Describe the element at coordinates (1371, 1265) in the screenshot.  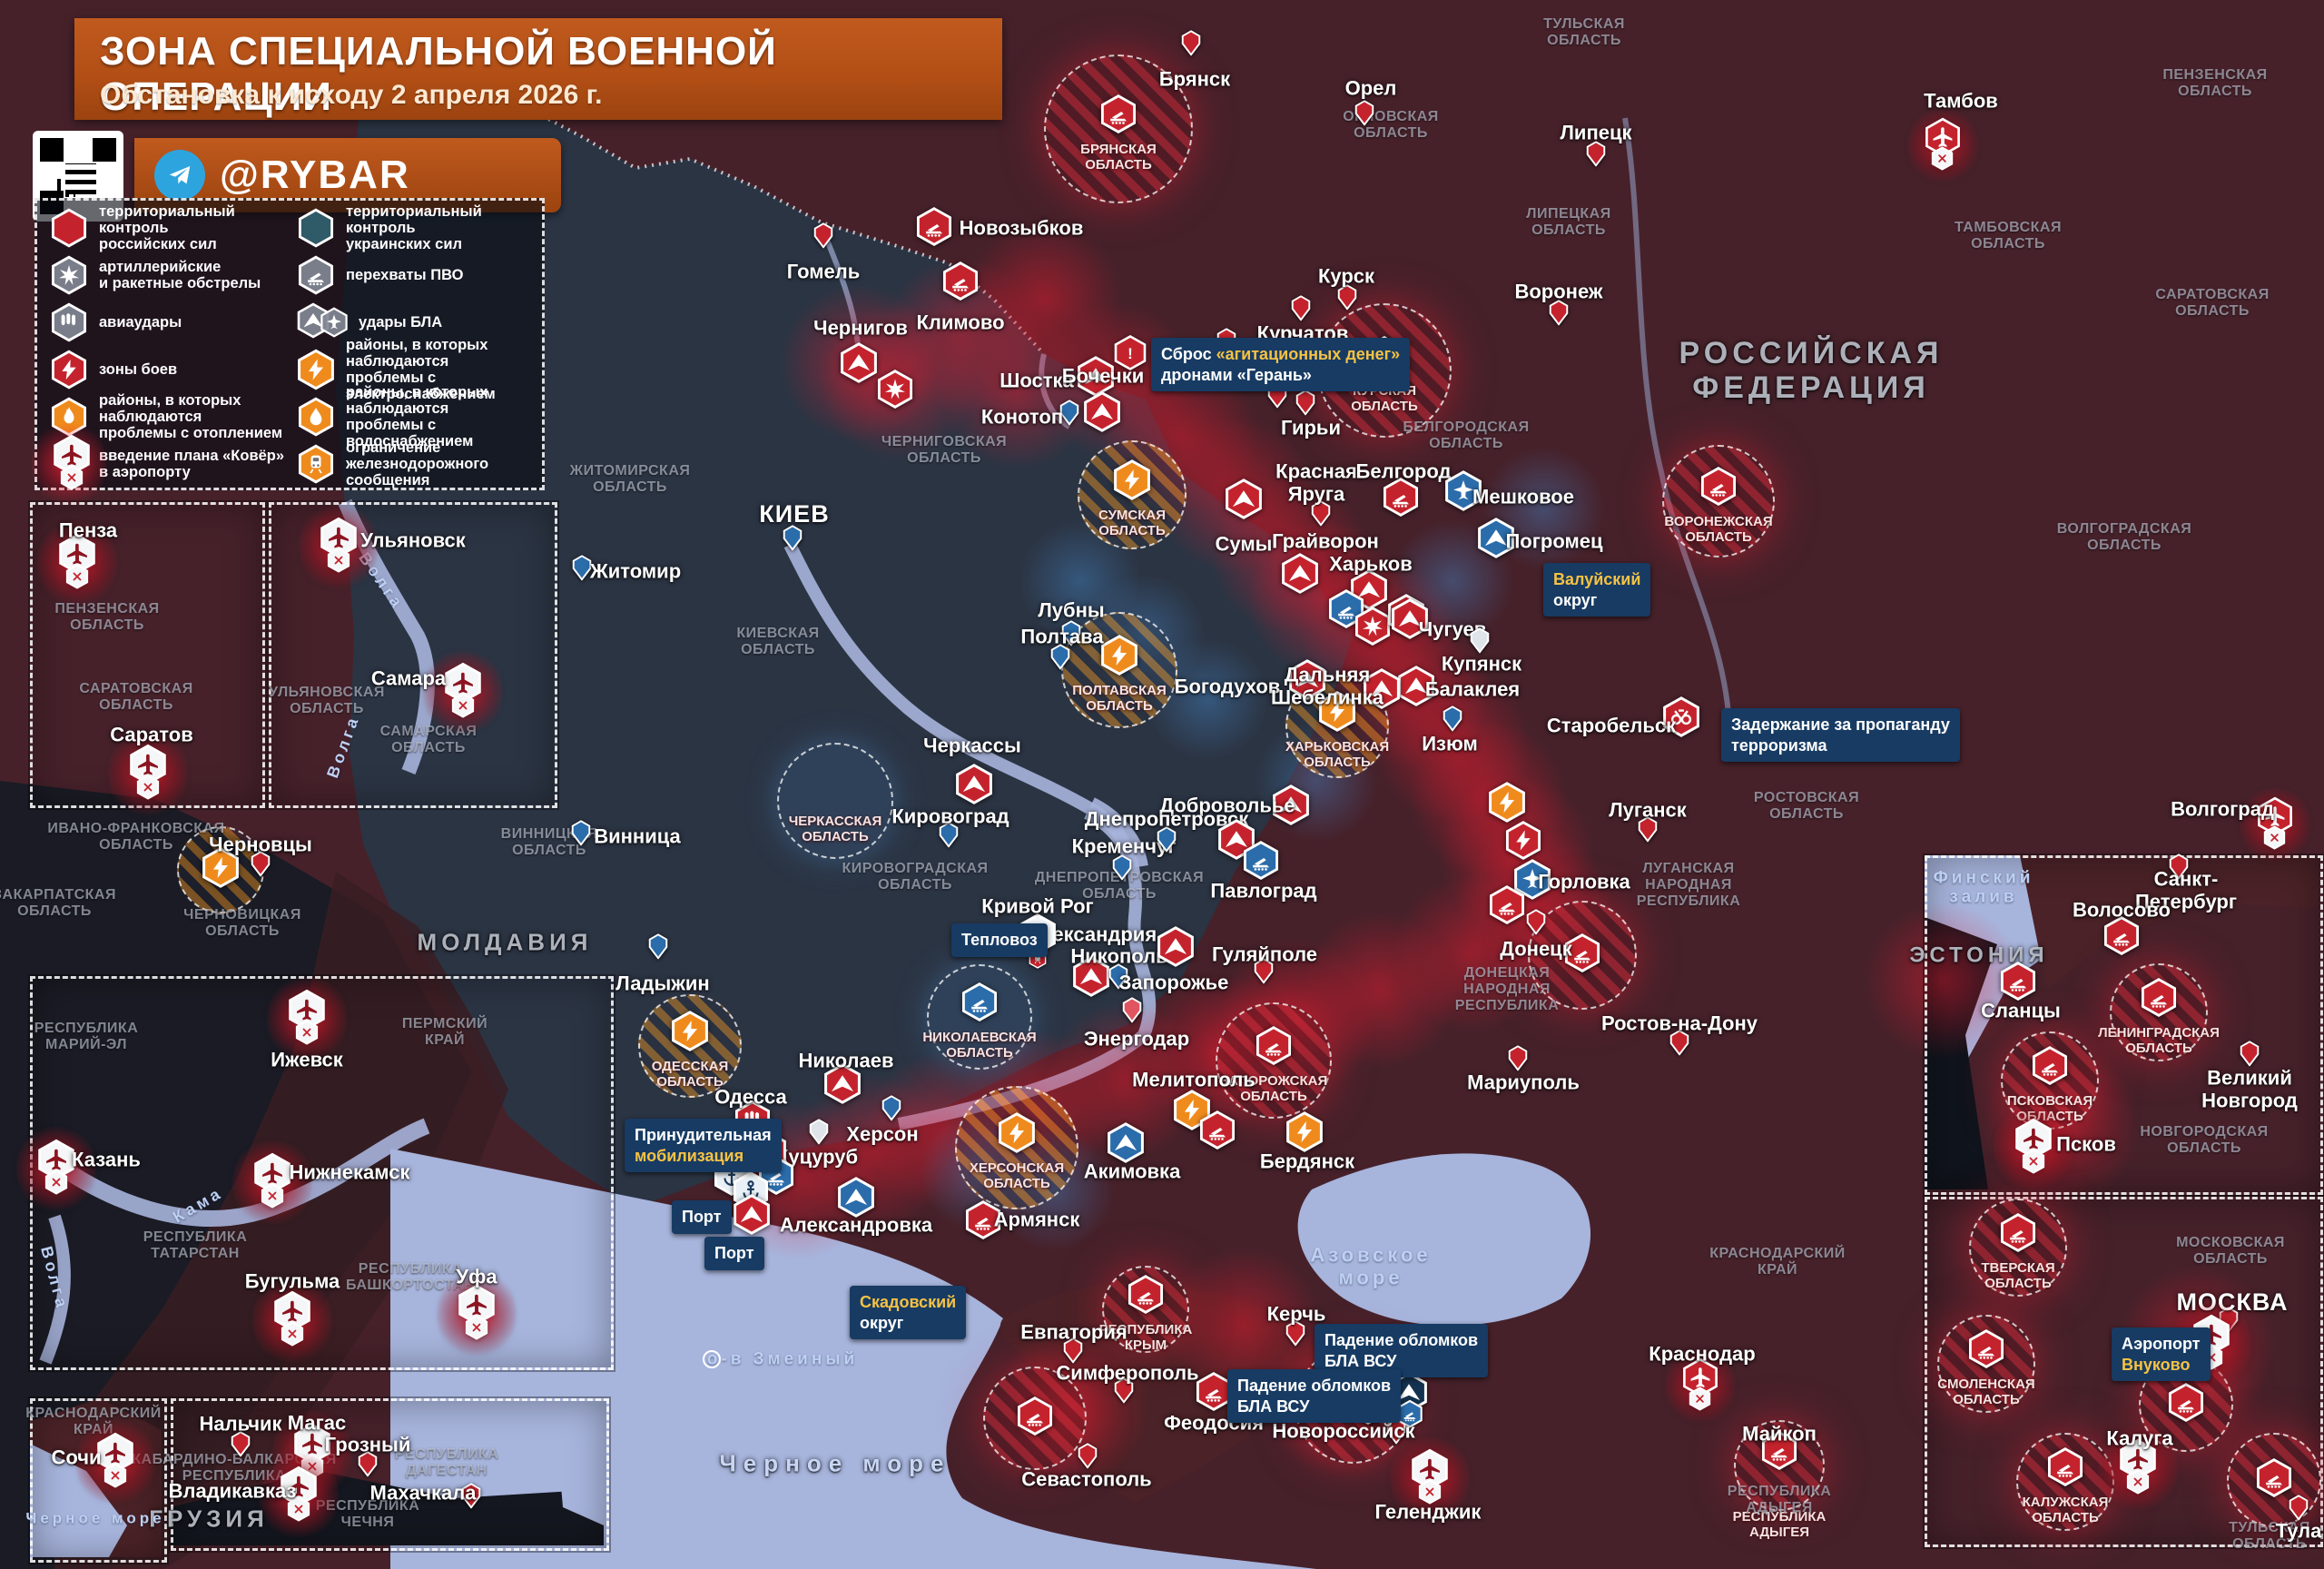
I see `water-label: Азовское море` at that location.